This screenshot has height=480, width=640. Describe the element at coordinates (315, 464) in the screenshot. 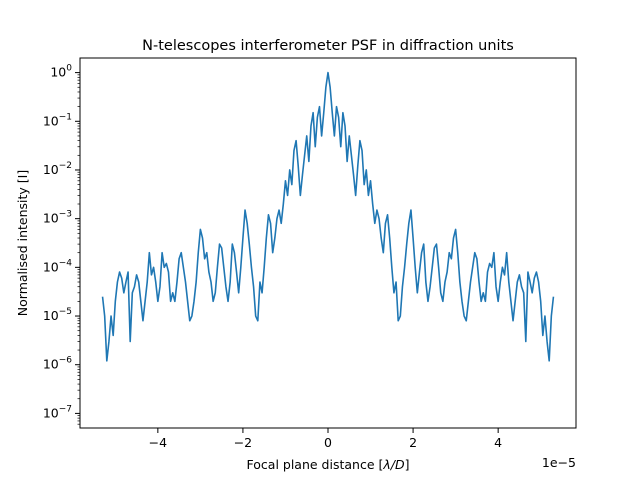

I see `x-axis-label-prefix: Focal plane distance [` at that location.